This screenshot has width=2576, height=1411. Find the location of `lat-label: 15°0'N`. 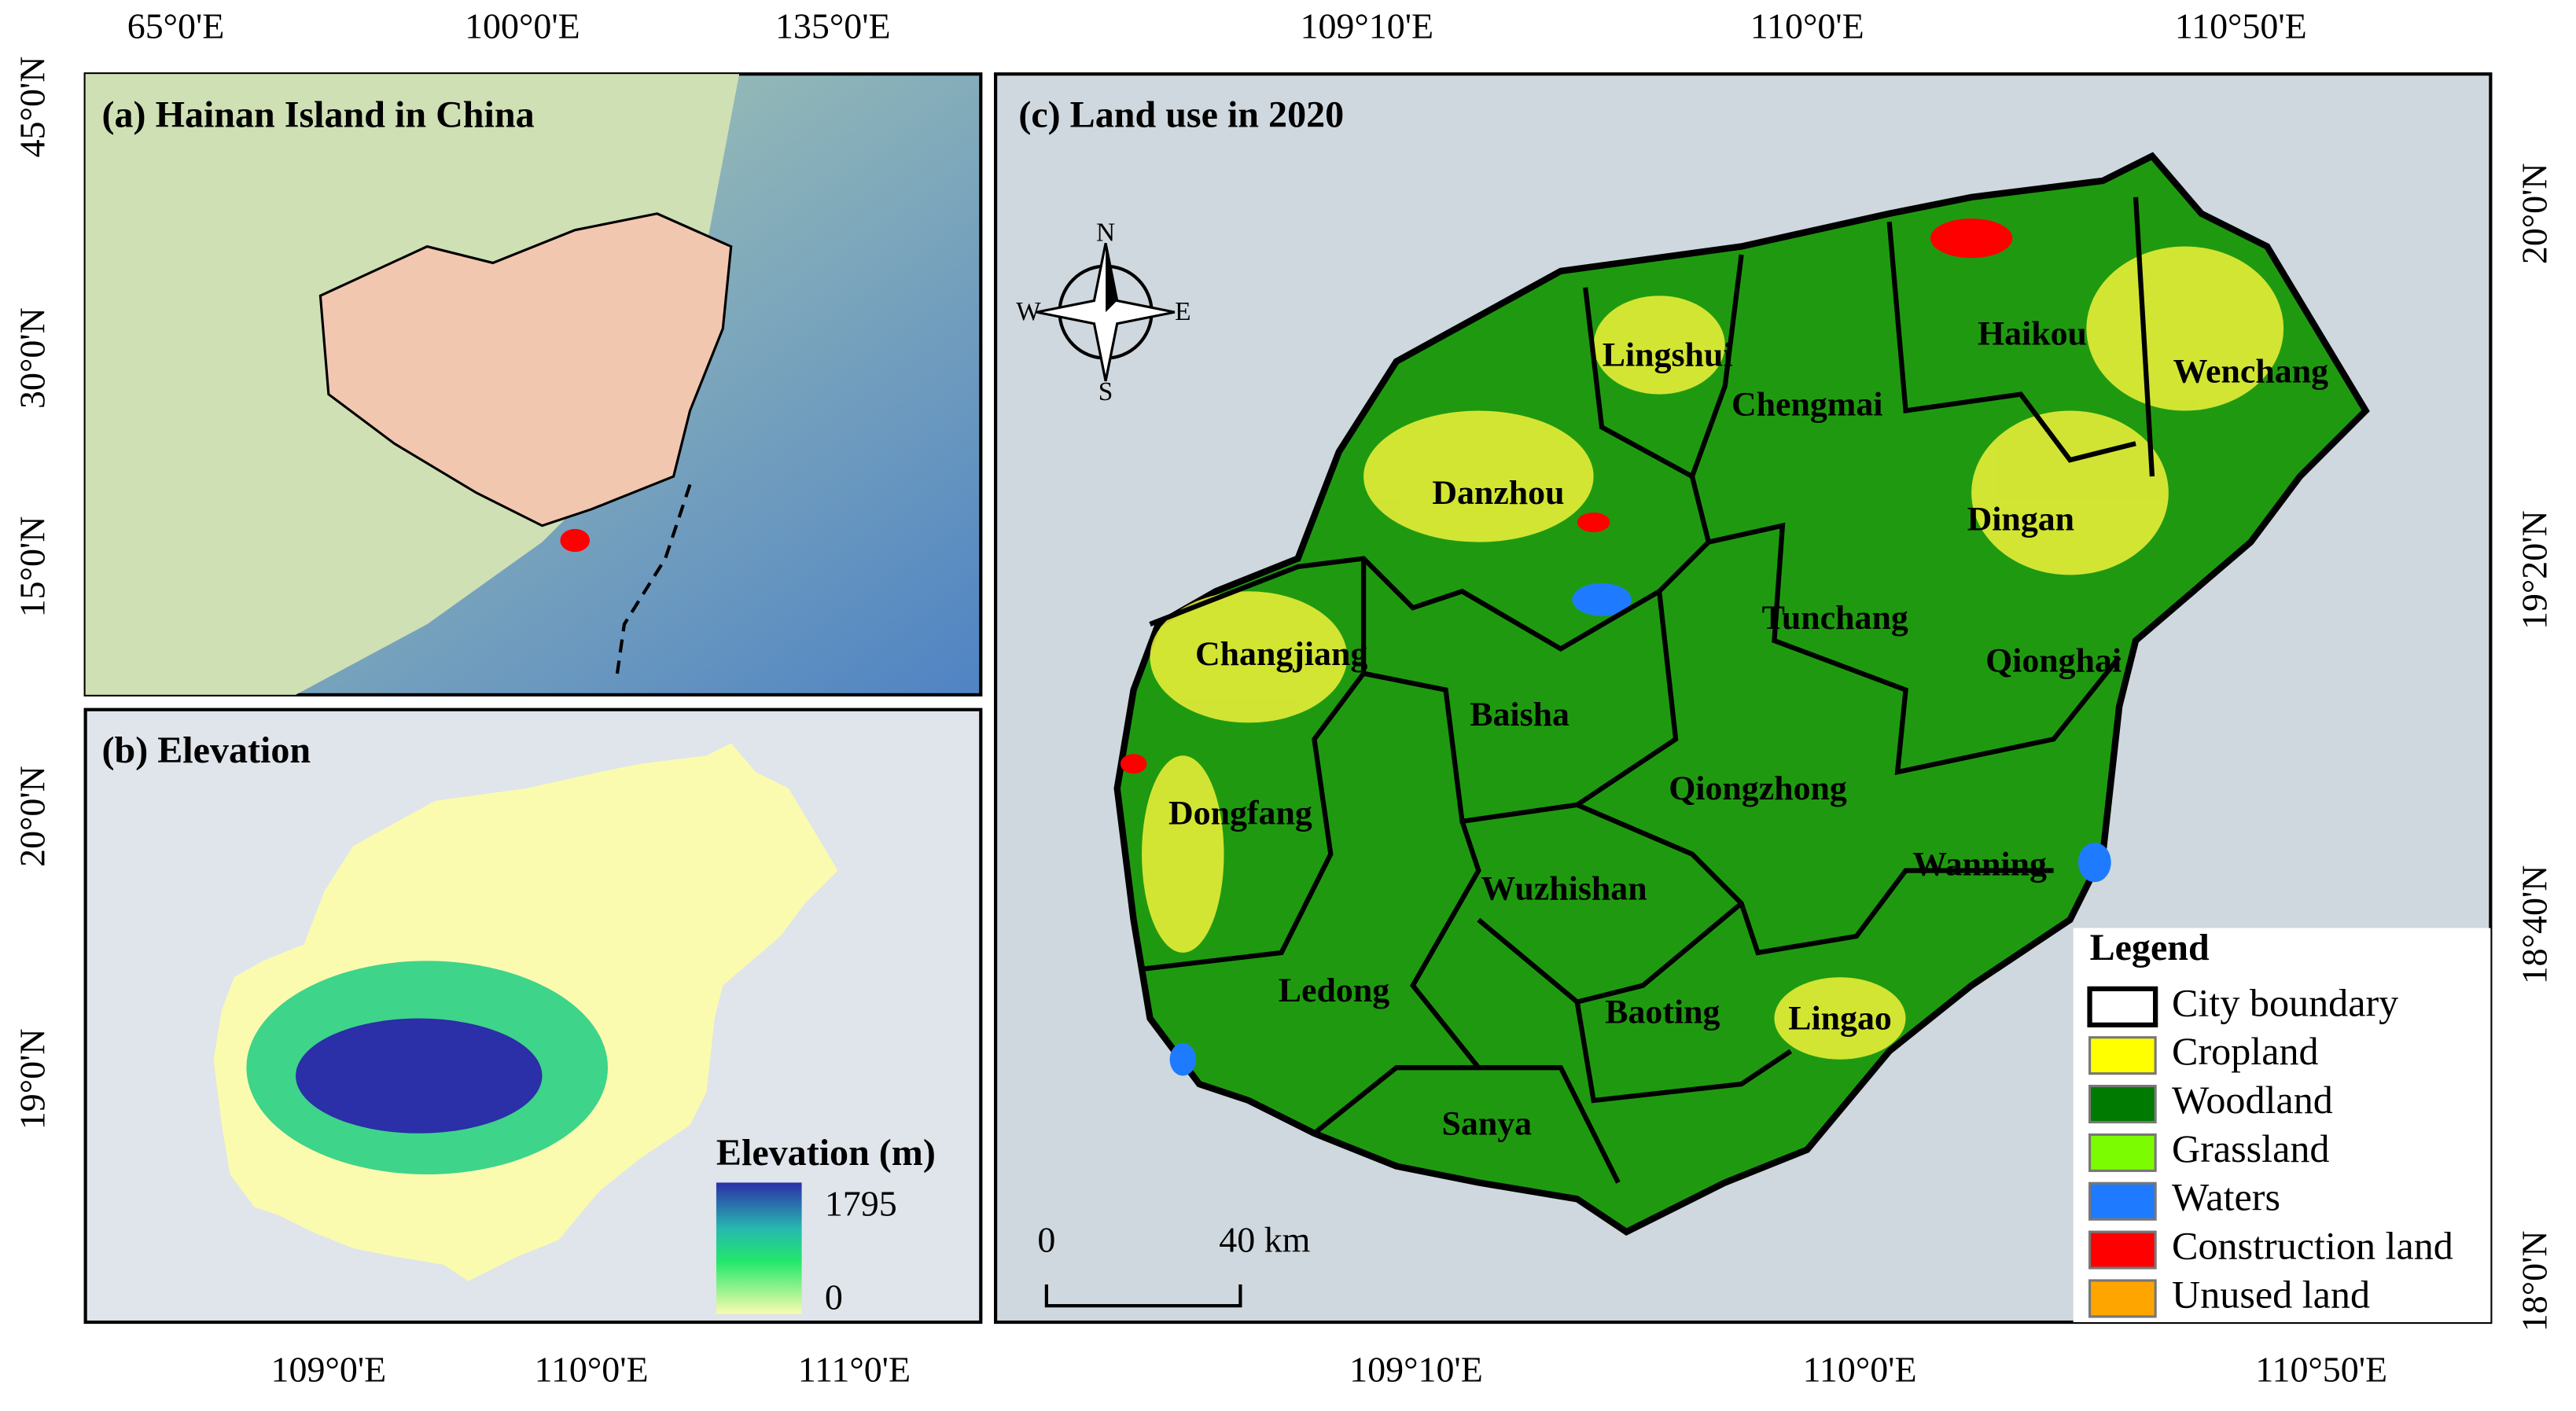

lat-label: 15°0'N is located at coordinates (33, 567).